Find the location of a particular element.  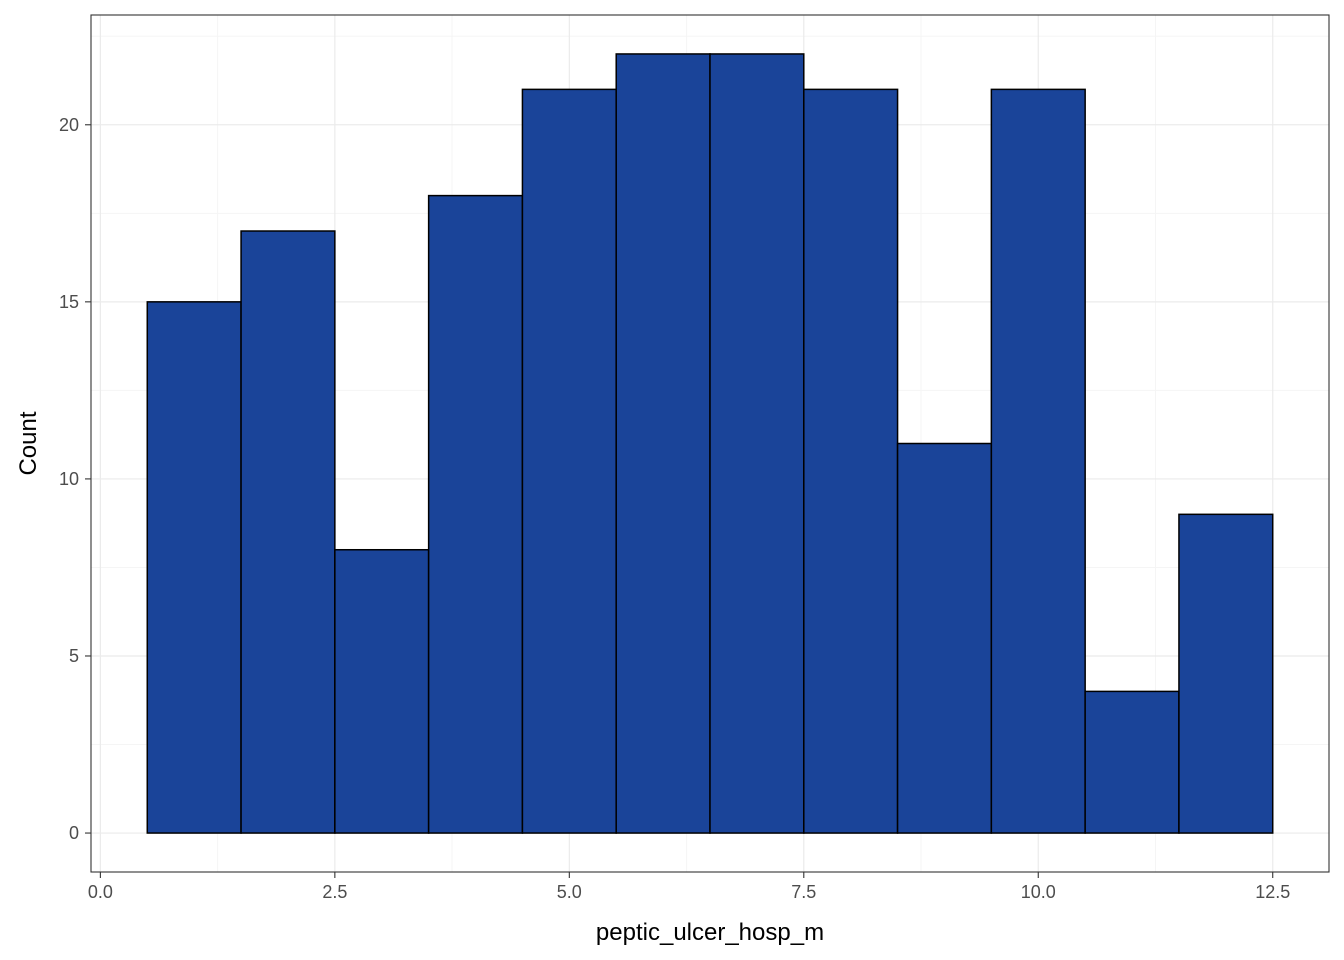

y-tick-label: 5 is located at coordinates (74, 656).